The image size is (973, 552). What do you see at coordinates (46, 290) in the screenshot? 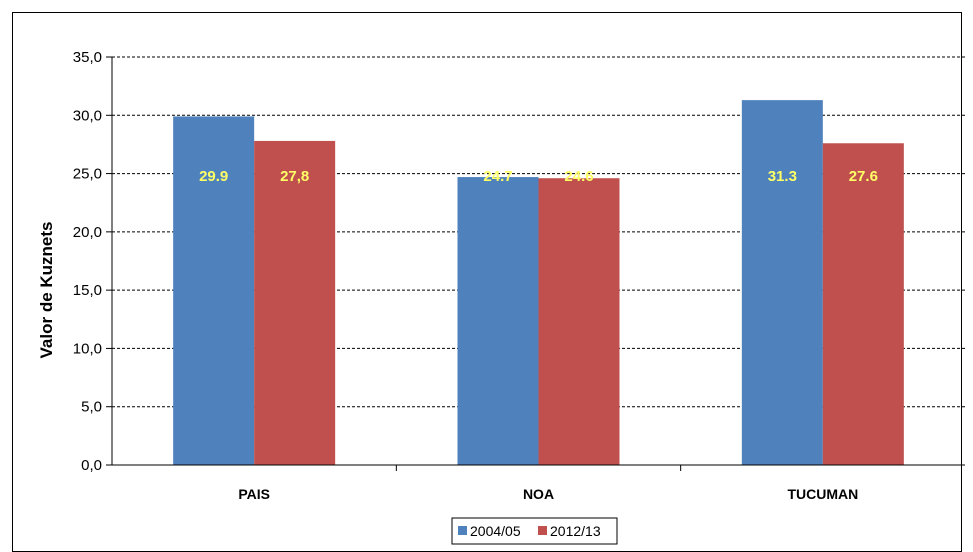
I see `y-axis-title: Valor de Kuznets` at bounding box center [46, 290].